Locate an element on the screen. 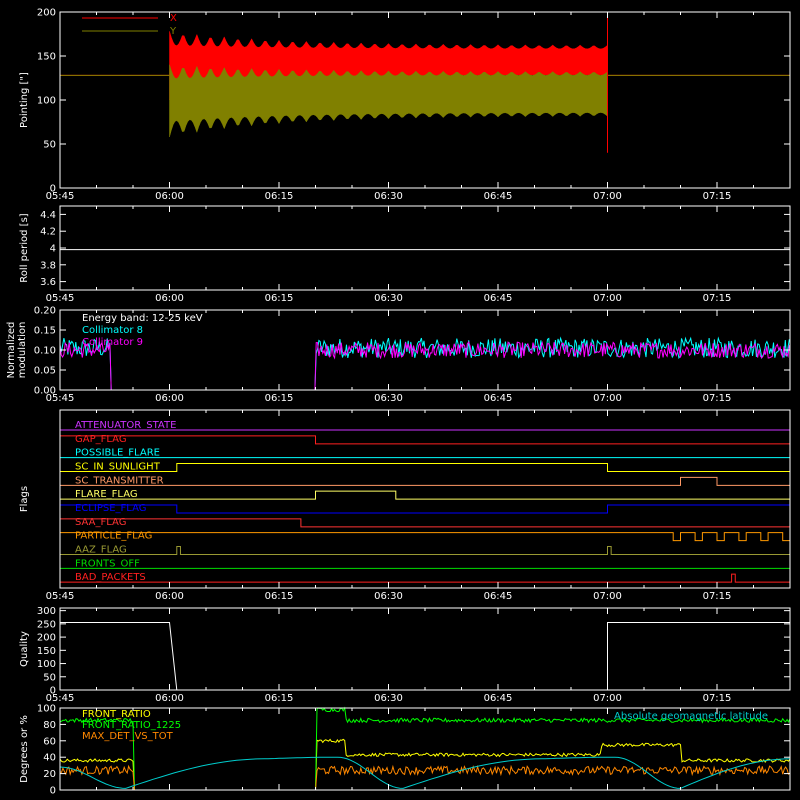 The image size is (800, 800). y-tick-label: 250 is located at coordinates (46, 624).